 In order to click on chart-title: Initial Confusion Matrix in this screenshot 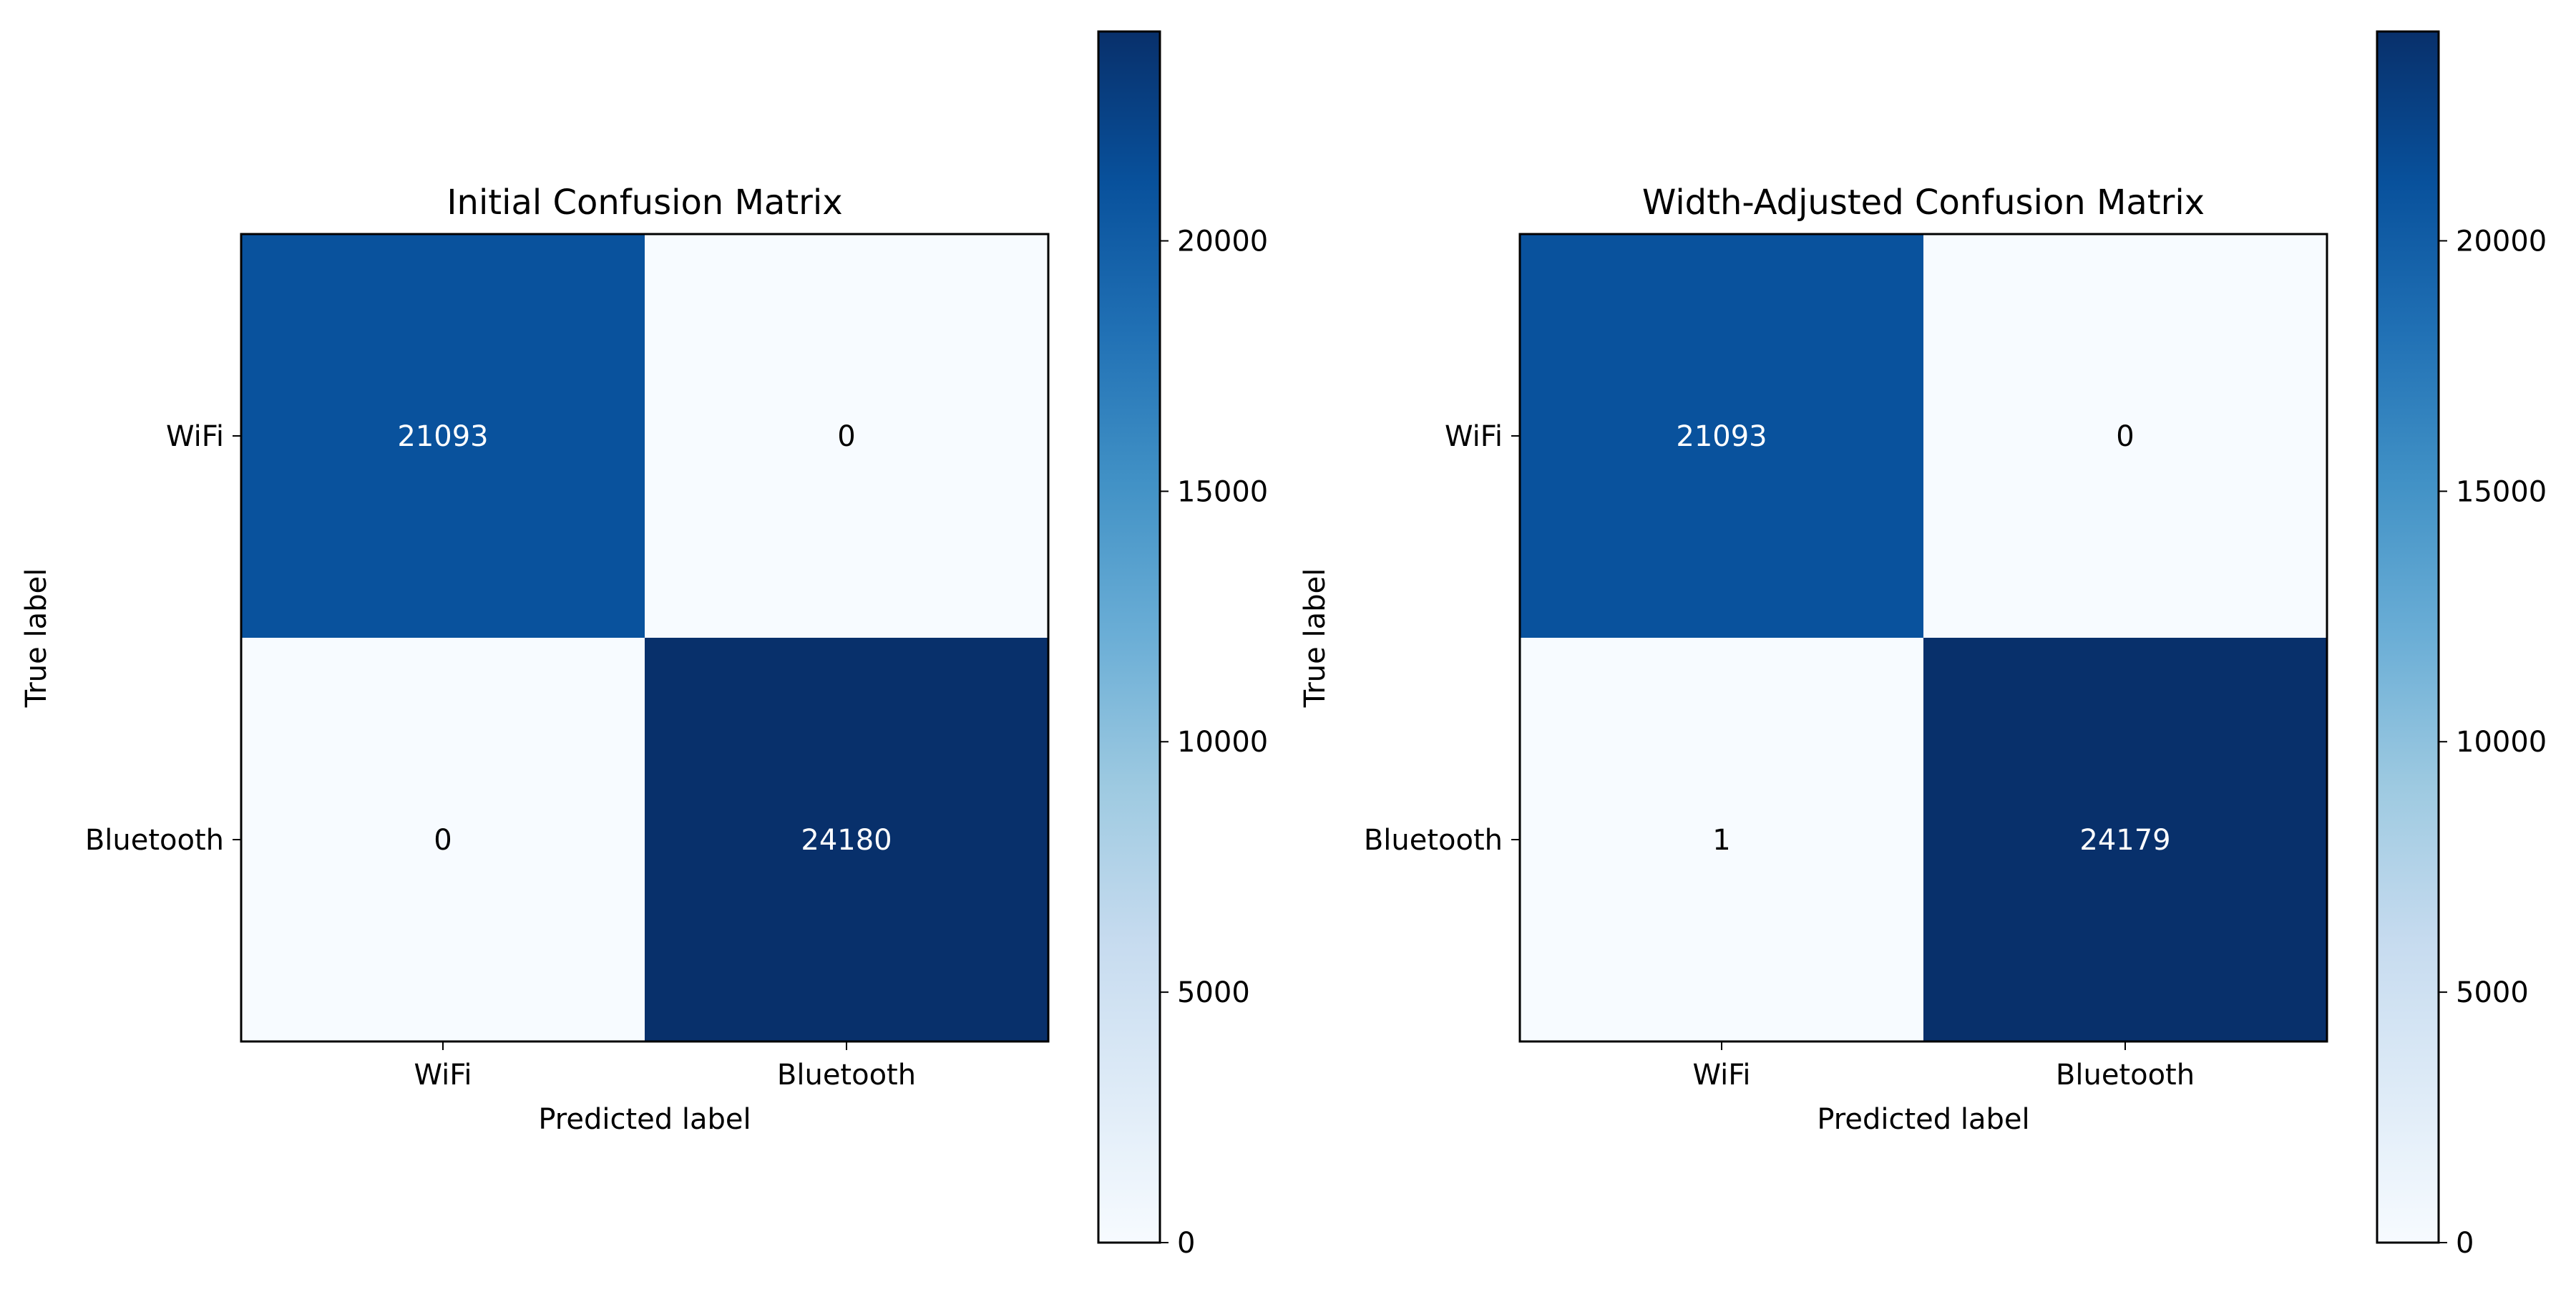, I will do `click(644, 203)`.